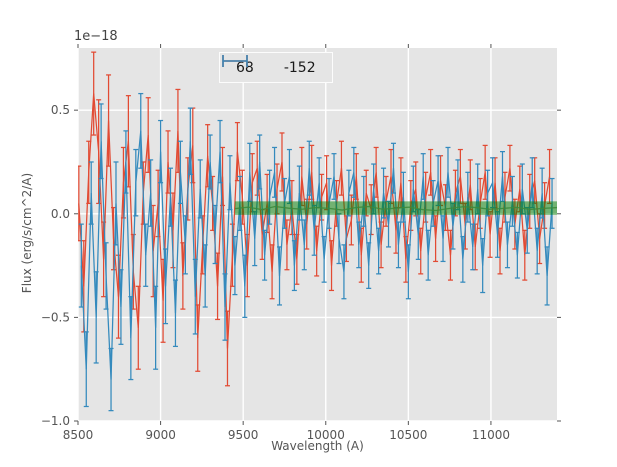 Image resolution: width=617 pixels, height=467 pixels. I want to click on x-tick-label: 11000, so click(491, 435).